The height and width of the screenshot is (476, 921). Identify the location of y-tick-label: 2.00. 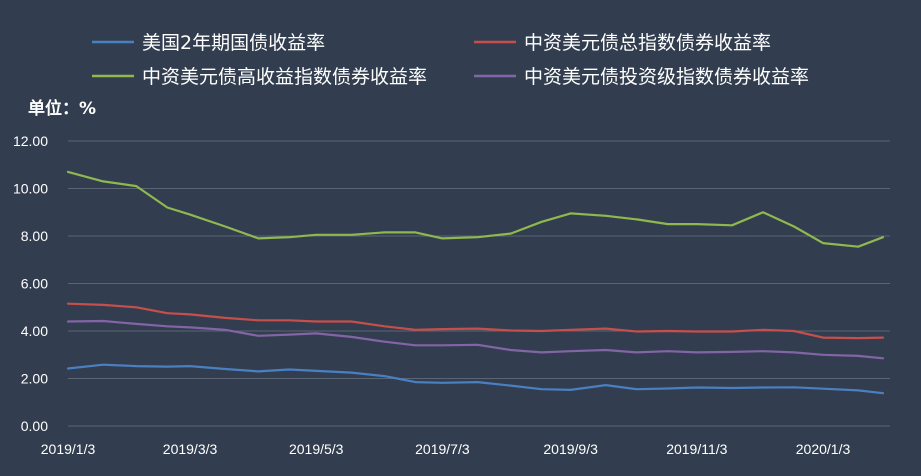
(34, 379).